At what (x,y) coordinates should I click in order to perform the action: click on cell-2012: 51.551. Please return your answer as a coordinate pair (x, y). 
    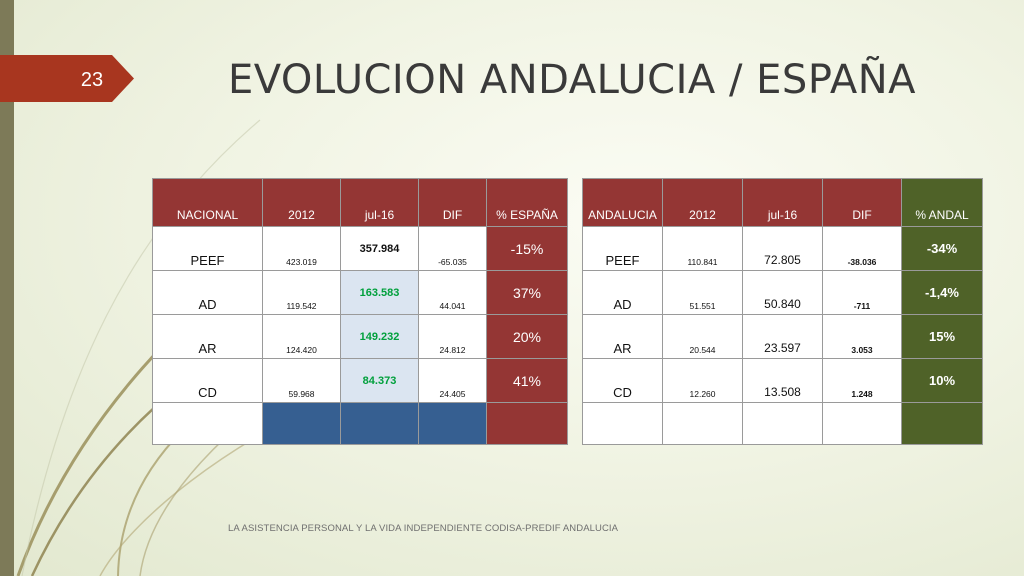
    Looking at the image, I should click on (702, 292).